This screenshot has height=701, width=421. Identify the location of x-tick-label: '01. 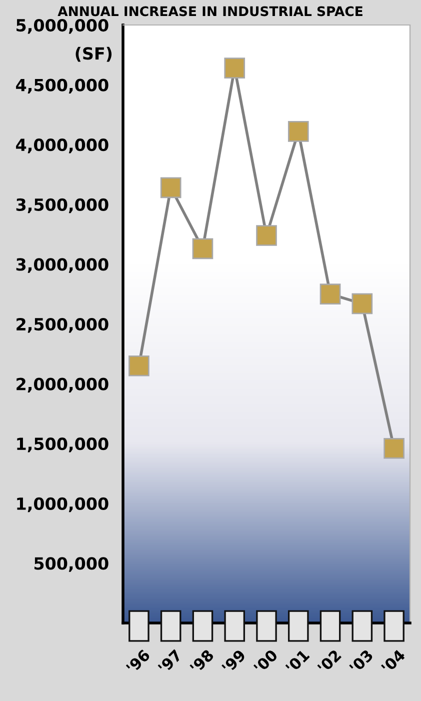
(297, 661).